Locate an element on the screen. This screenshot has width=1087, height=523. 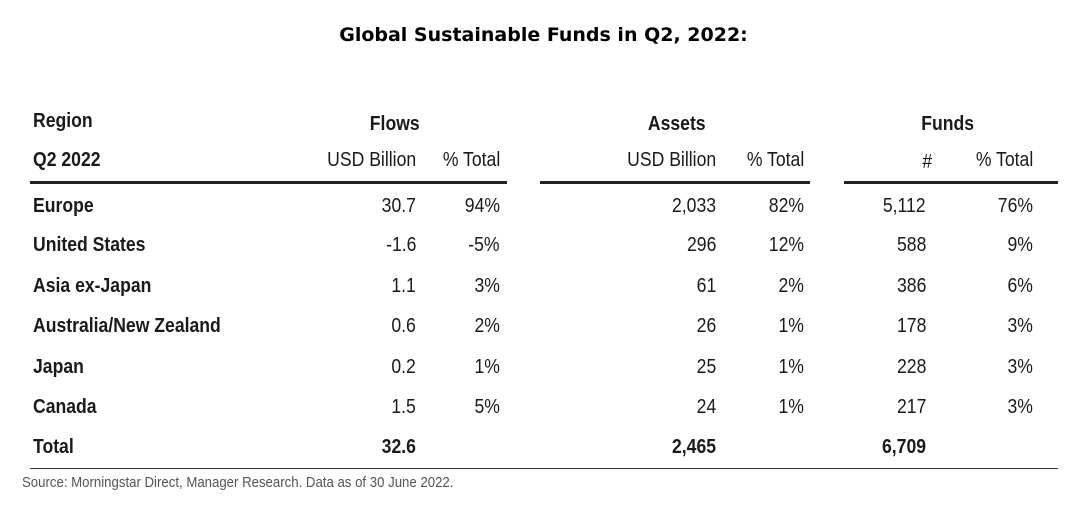
table-row-funds-pct: 6% is located at coordinates (1020, 286).